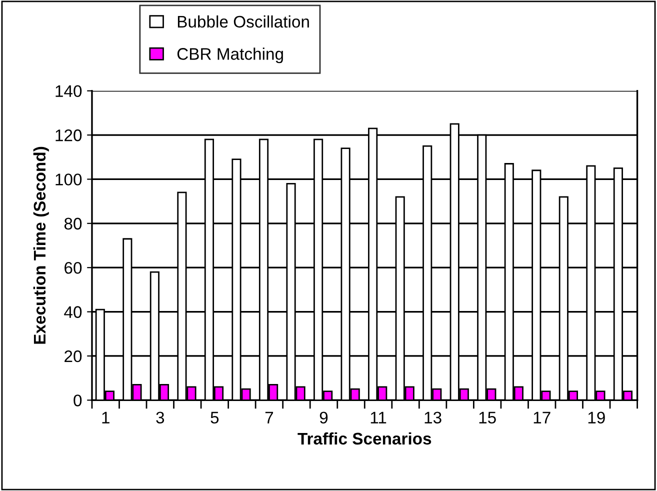 Image resolution: width=657 pixels, height=491 pixels. Describe the element at coordinates (378, 418) in the screenshot. I see `x-tick-label: 11` at that location.